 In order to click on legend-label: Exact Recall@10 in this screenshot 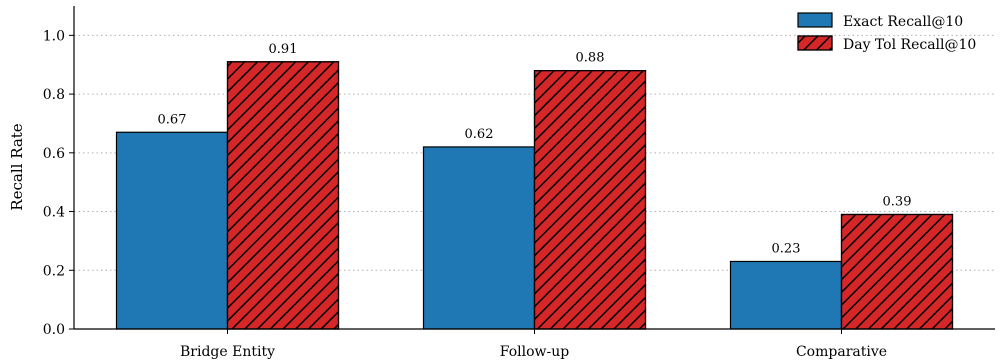, I will do `click(903, 22)`.